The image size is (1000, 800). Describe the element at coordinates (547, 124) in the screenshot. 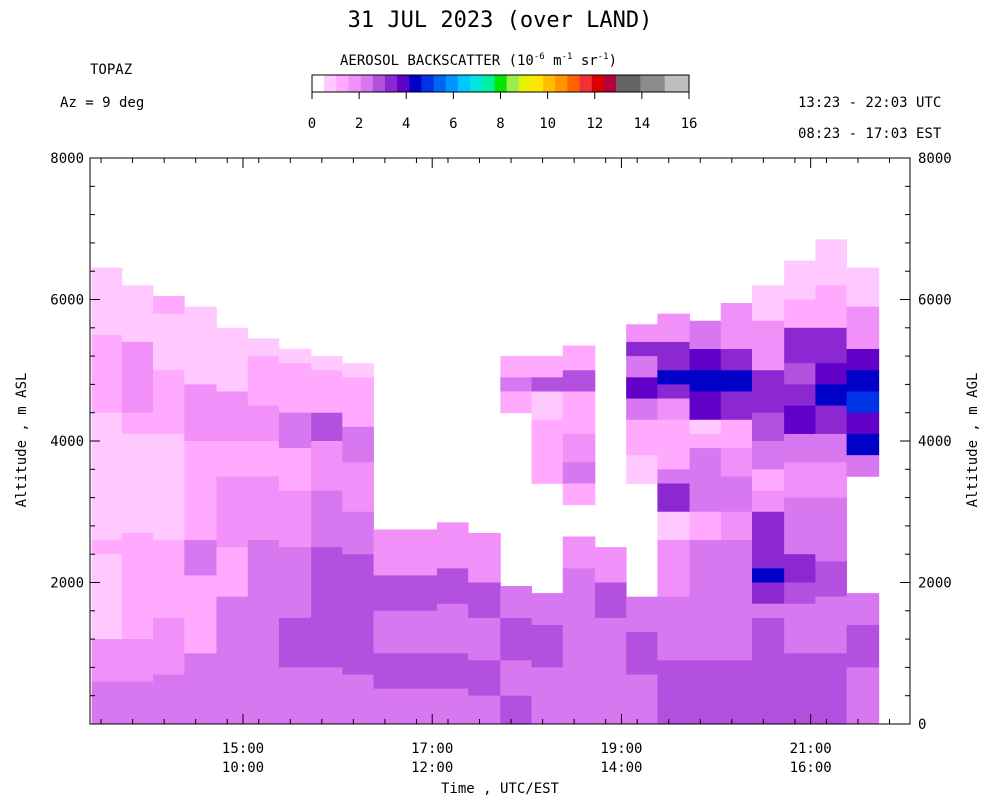

I see `colorbar-tick-label: 10` at that location.